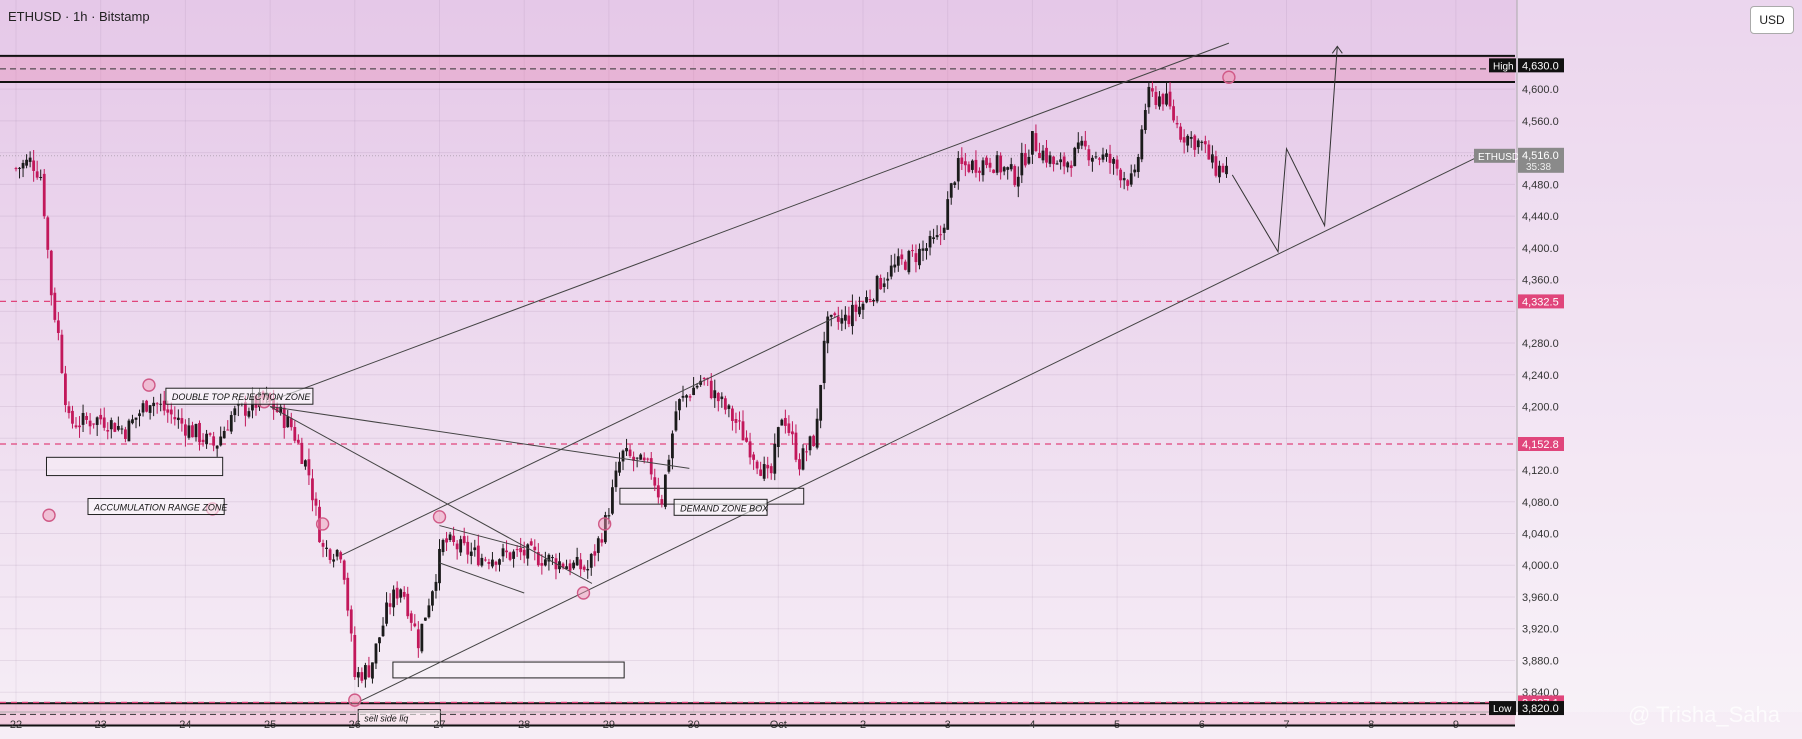 This screenshot has height=739, width=1802. Describe the element at coordinates (508, 670) in the screenshot. I see `zone-box` at that location.